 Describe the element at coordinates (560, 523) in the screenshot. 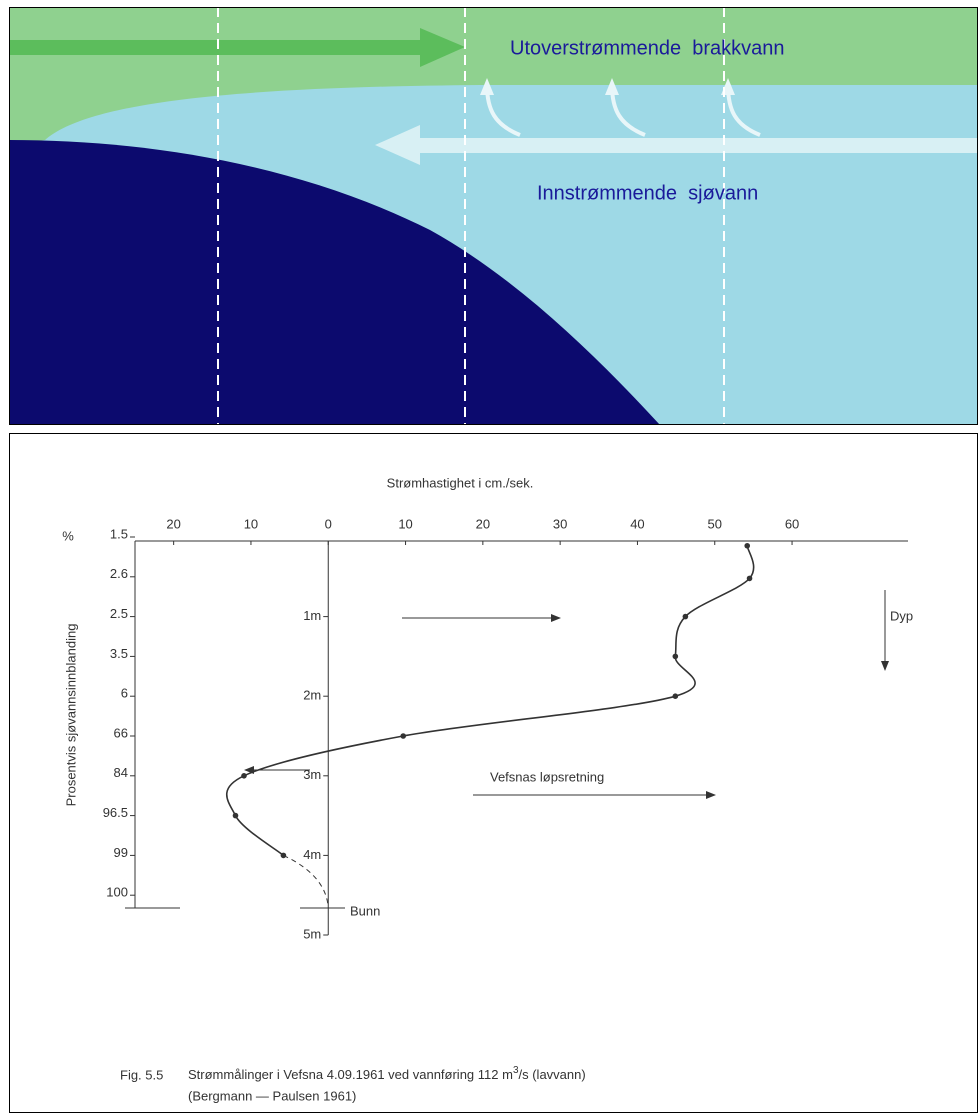

I see `x-tick-label: 30` at that location.